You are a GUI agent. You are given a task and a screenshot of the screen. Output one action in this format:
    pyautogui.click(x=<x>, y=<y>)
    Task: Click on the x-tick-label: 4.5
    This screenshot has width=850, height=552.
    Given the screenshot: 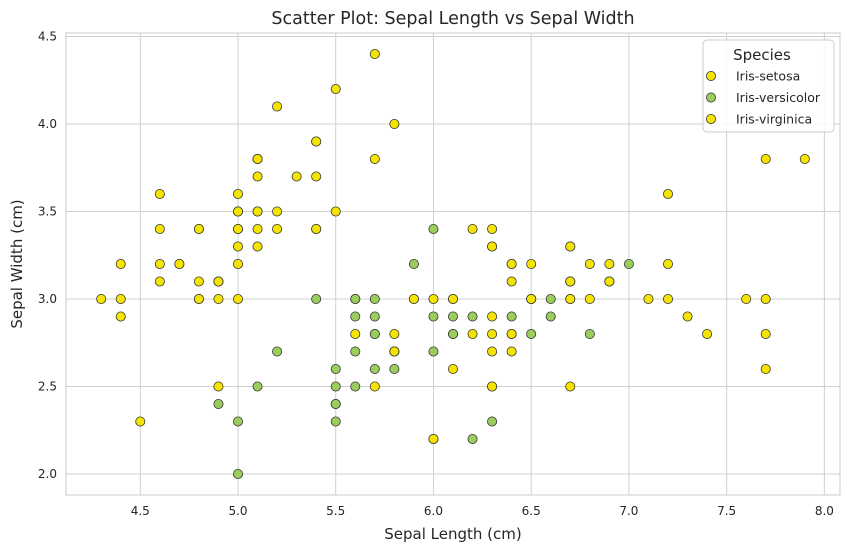 What is the action you would take?
    pyautogui.click(x=140, y=511)
    